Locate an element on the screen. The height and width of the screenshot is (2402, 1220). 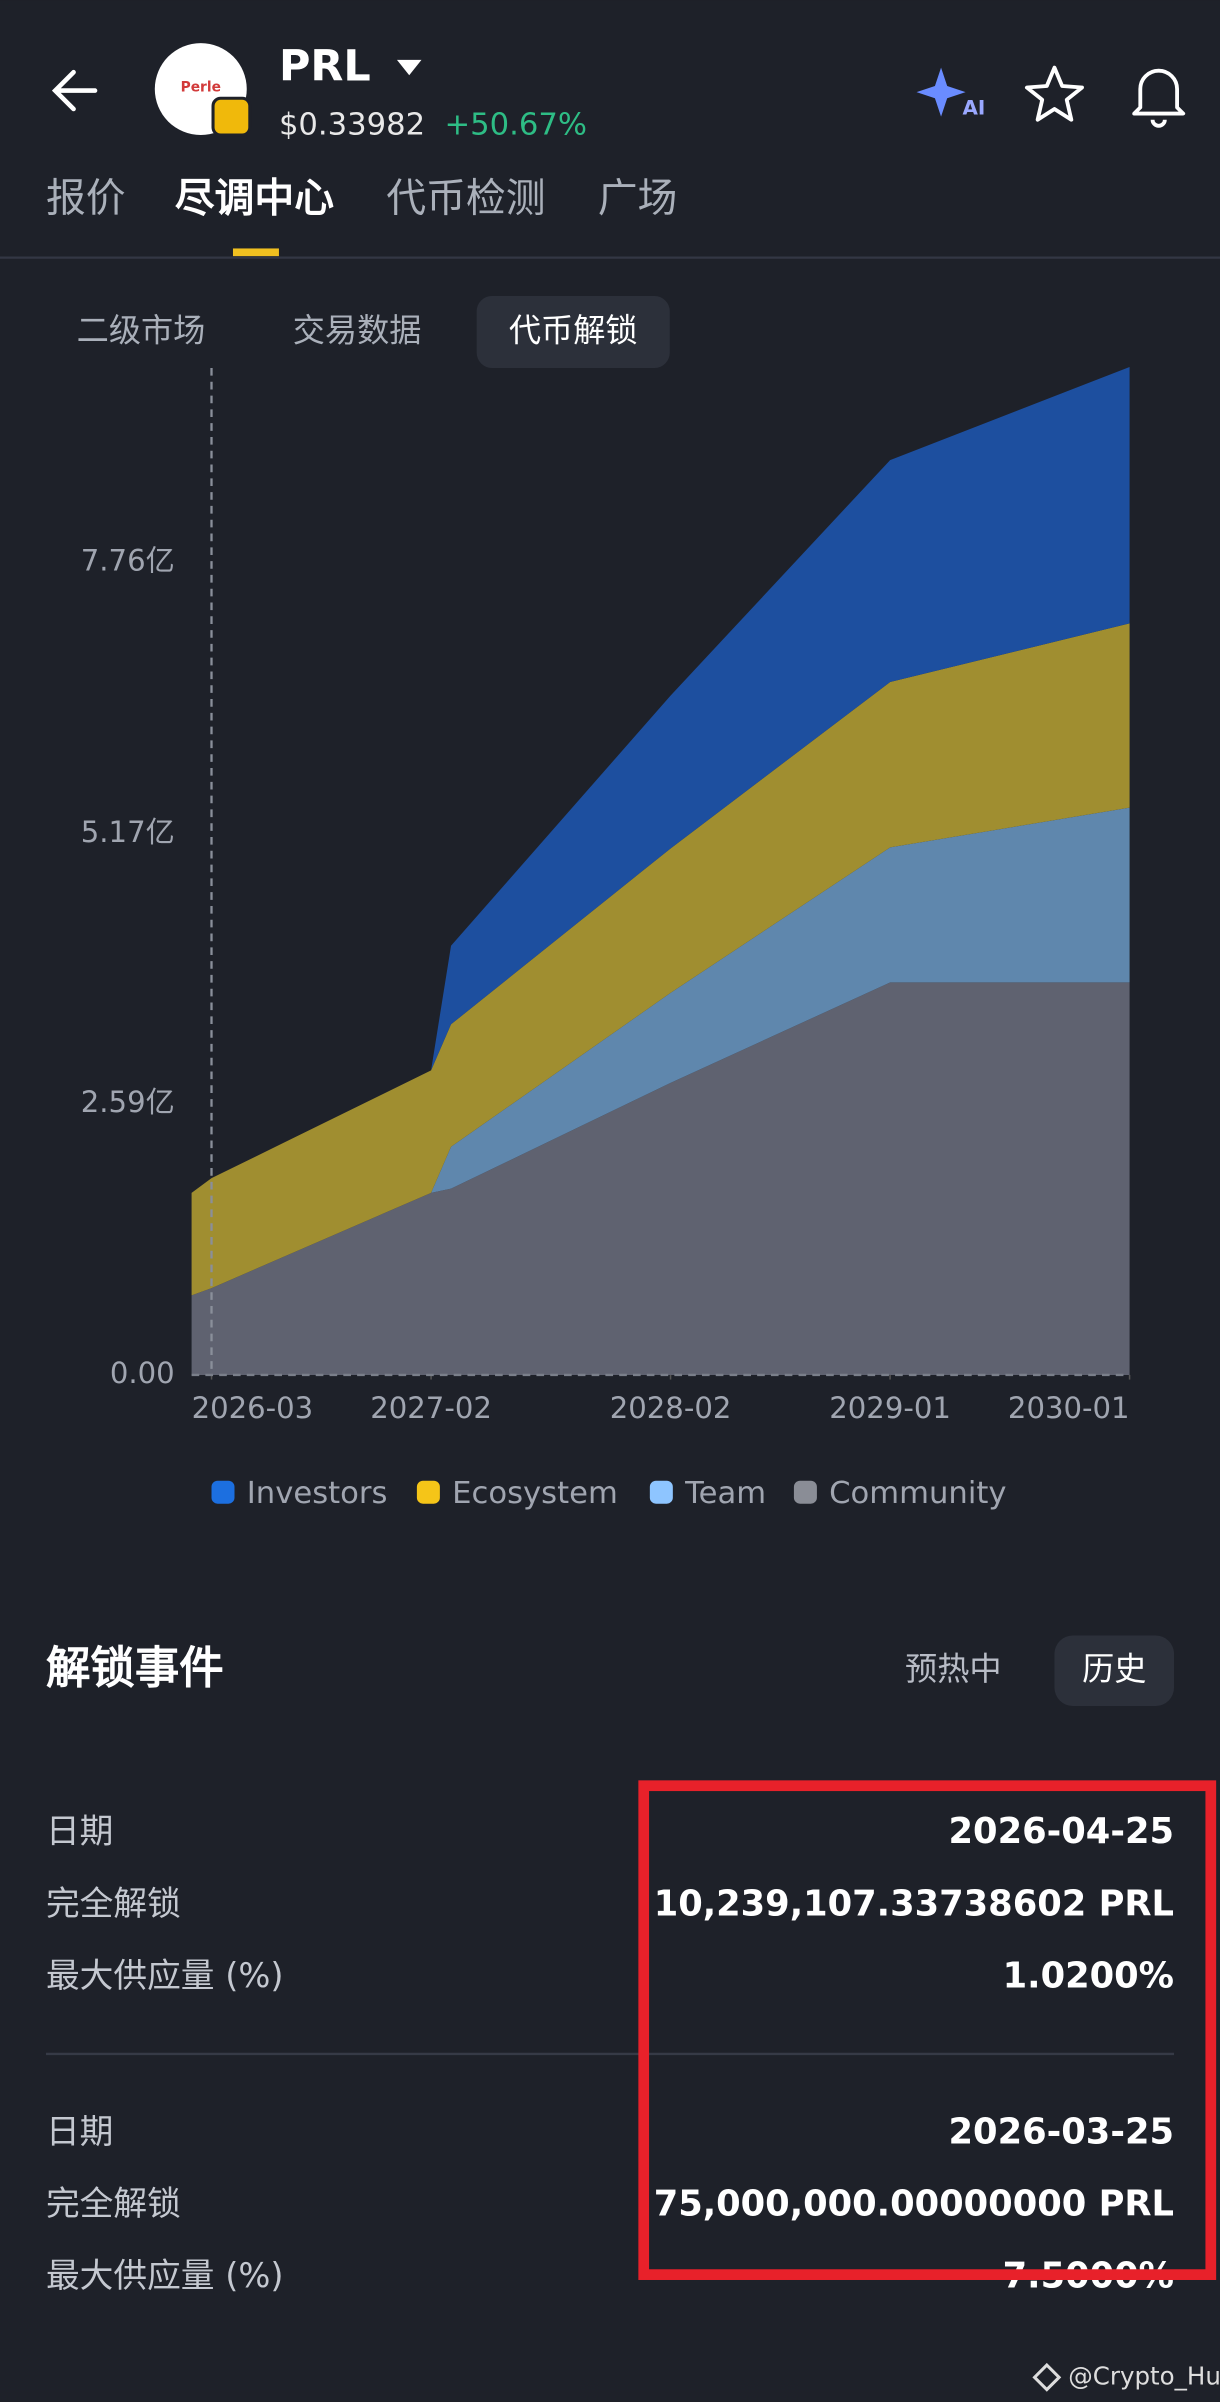
x-tick-label: 2027-02 is located at coordinates (431, 1408).